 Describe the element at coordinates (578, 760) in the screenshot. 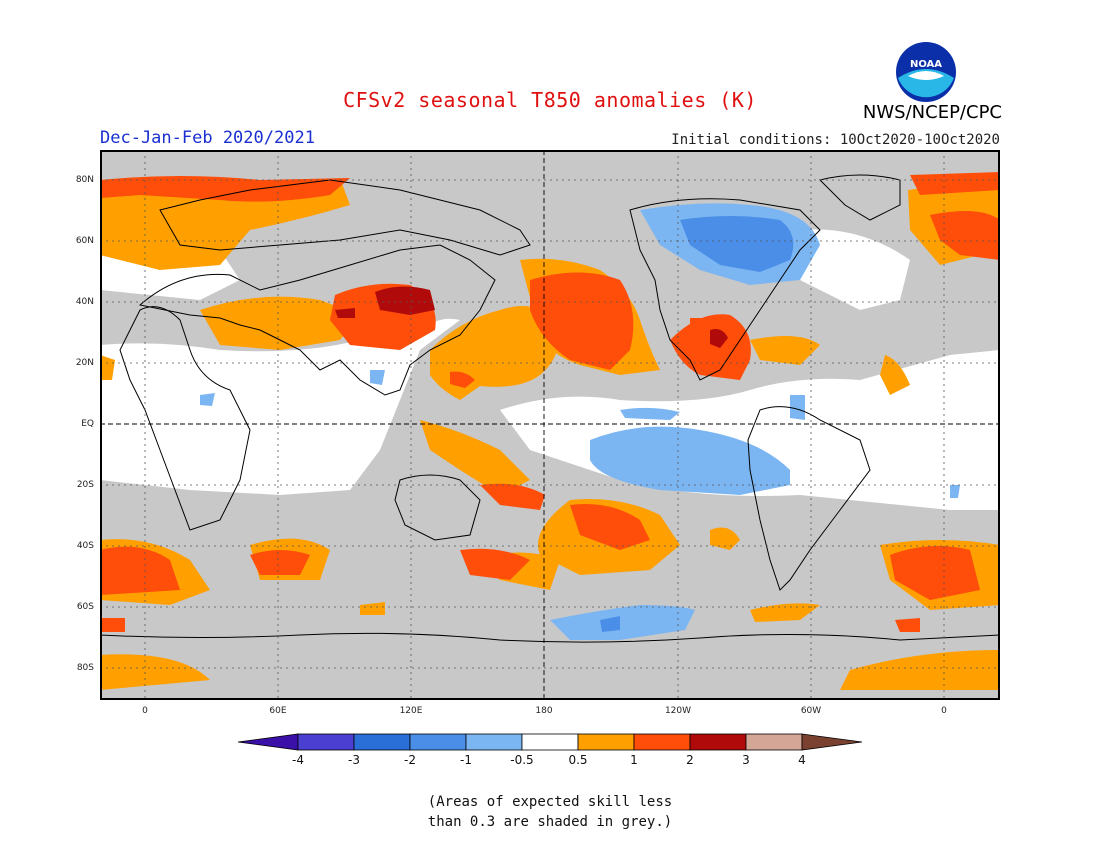

I see `colorbar-label: 0.5` at that location.